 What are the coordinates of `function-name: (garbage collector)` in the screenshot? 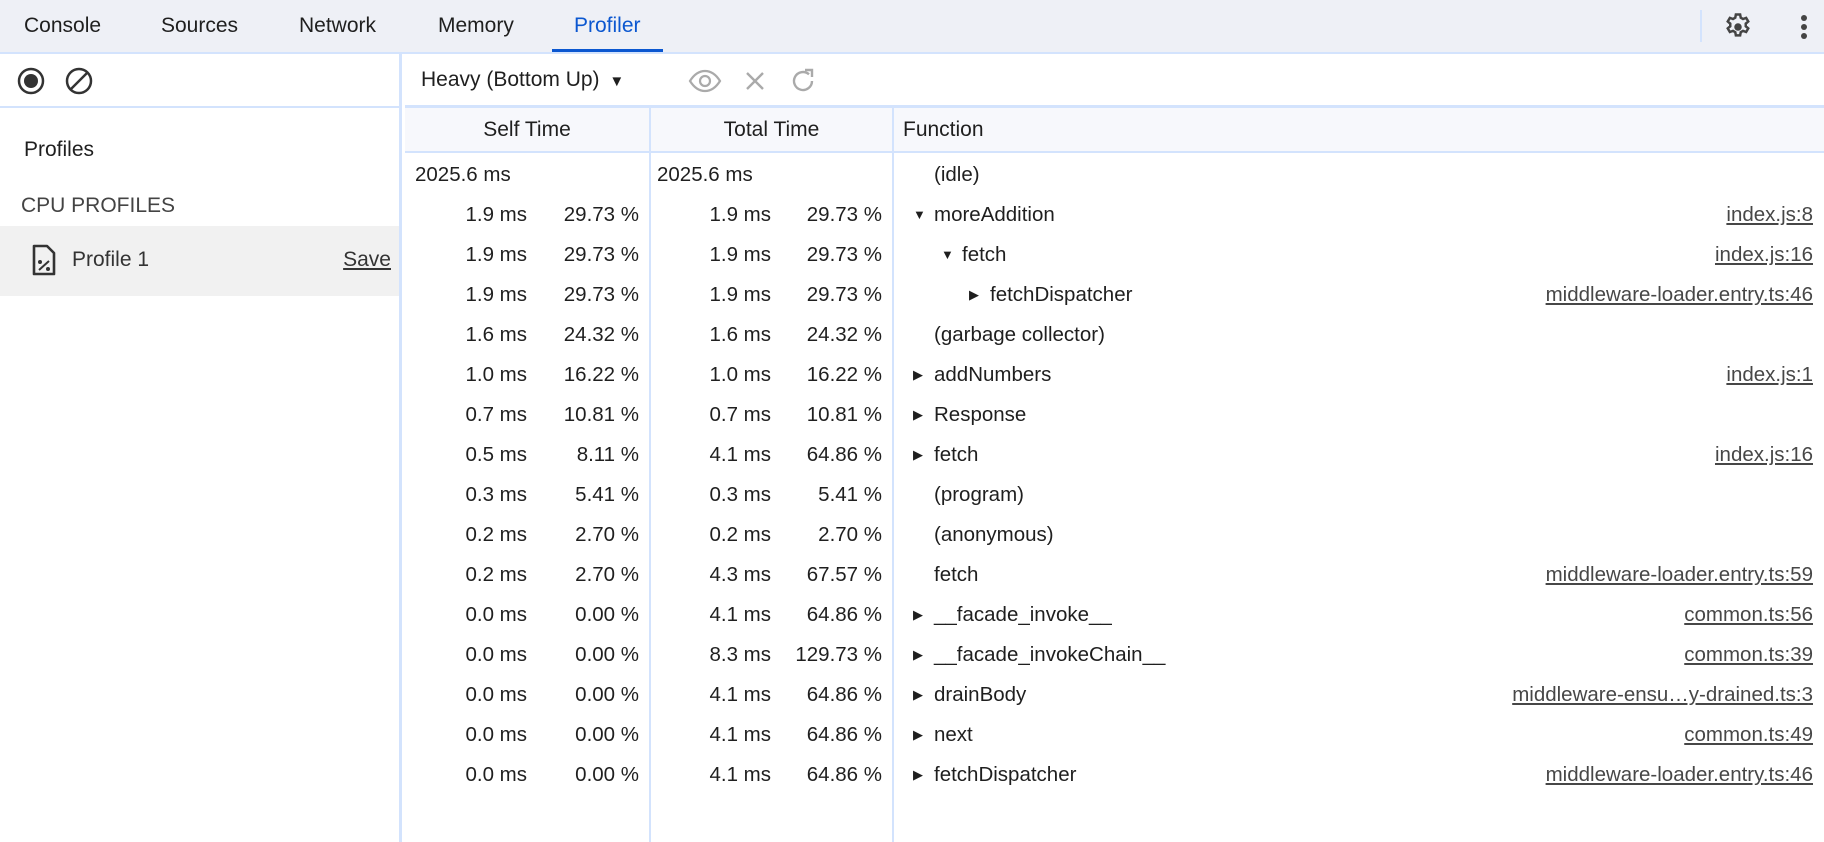 It's located at (1019, 334).